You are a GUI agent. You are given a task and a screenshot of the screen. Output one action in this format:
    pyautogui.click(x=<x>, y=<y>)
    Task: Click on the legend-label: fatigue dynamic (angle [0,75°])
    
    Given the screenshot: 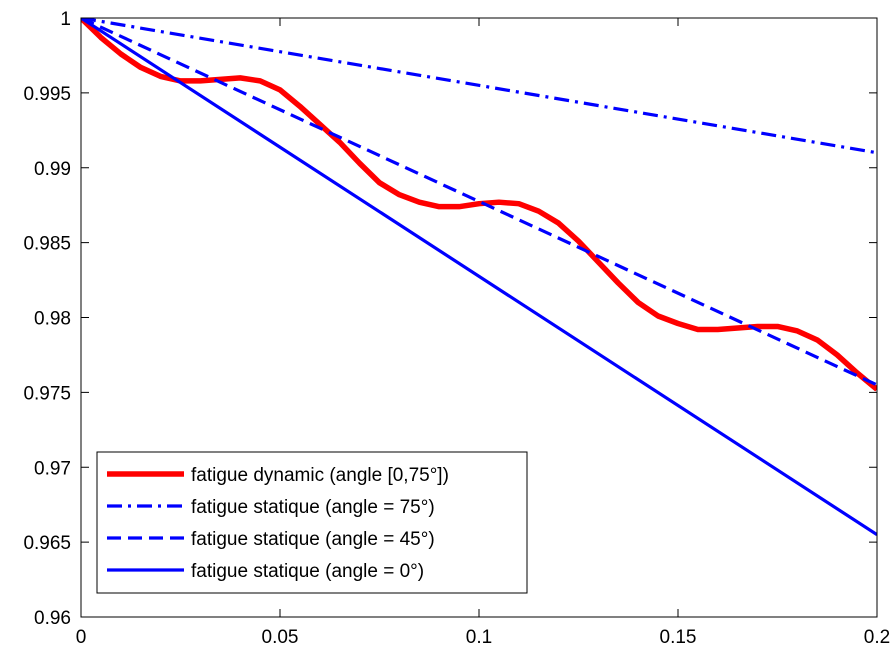 What is the action you would take?
    pyautogui.click(x=320, y=475)
    